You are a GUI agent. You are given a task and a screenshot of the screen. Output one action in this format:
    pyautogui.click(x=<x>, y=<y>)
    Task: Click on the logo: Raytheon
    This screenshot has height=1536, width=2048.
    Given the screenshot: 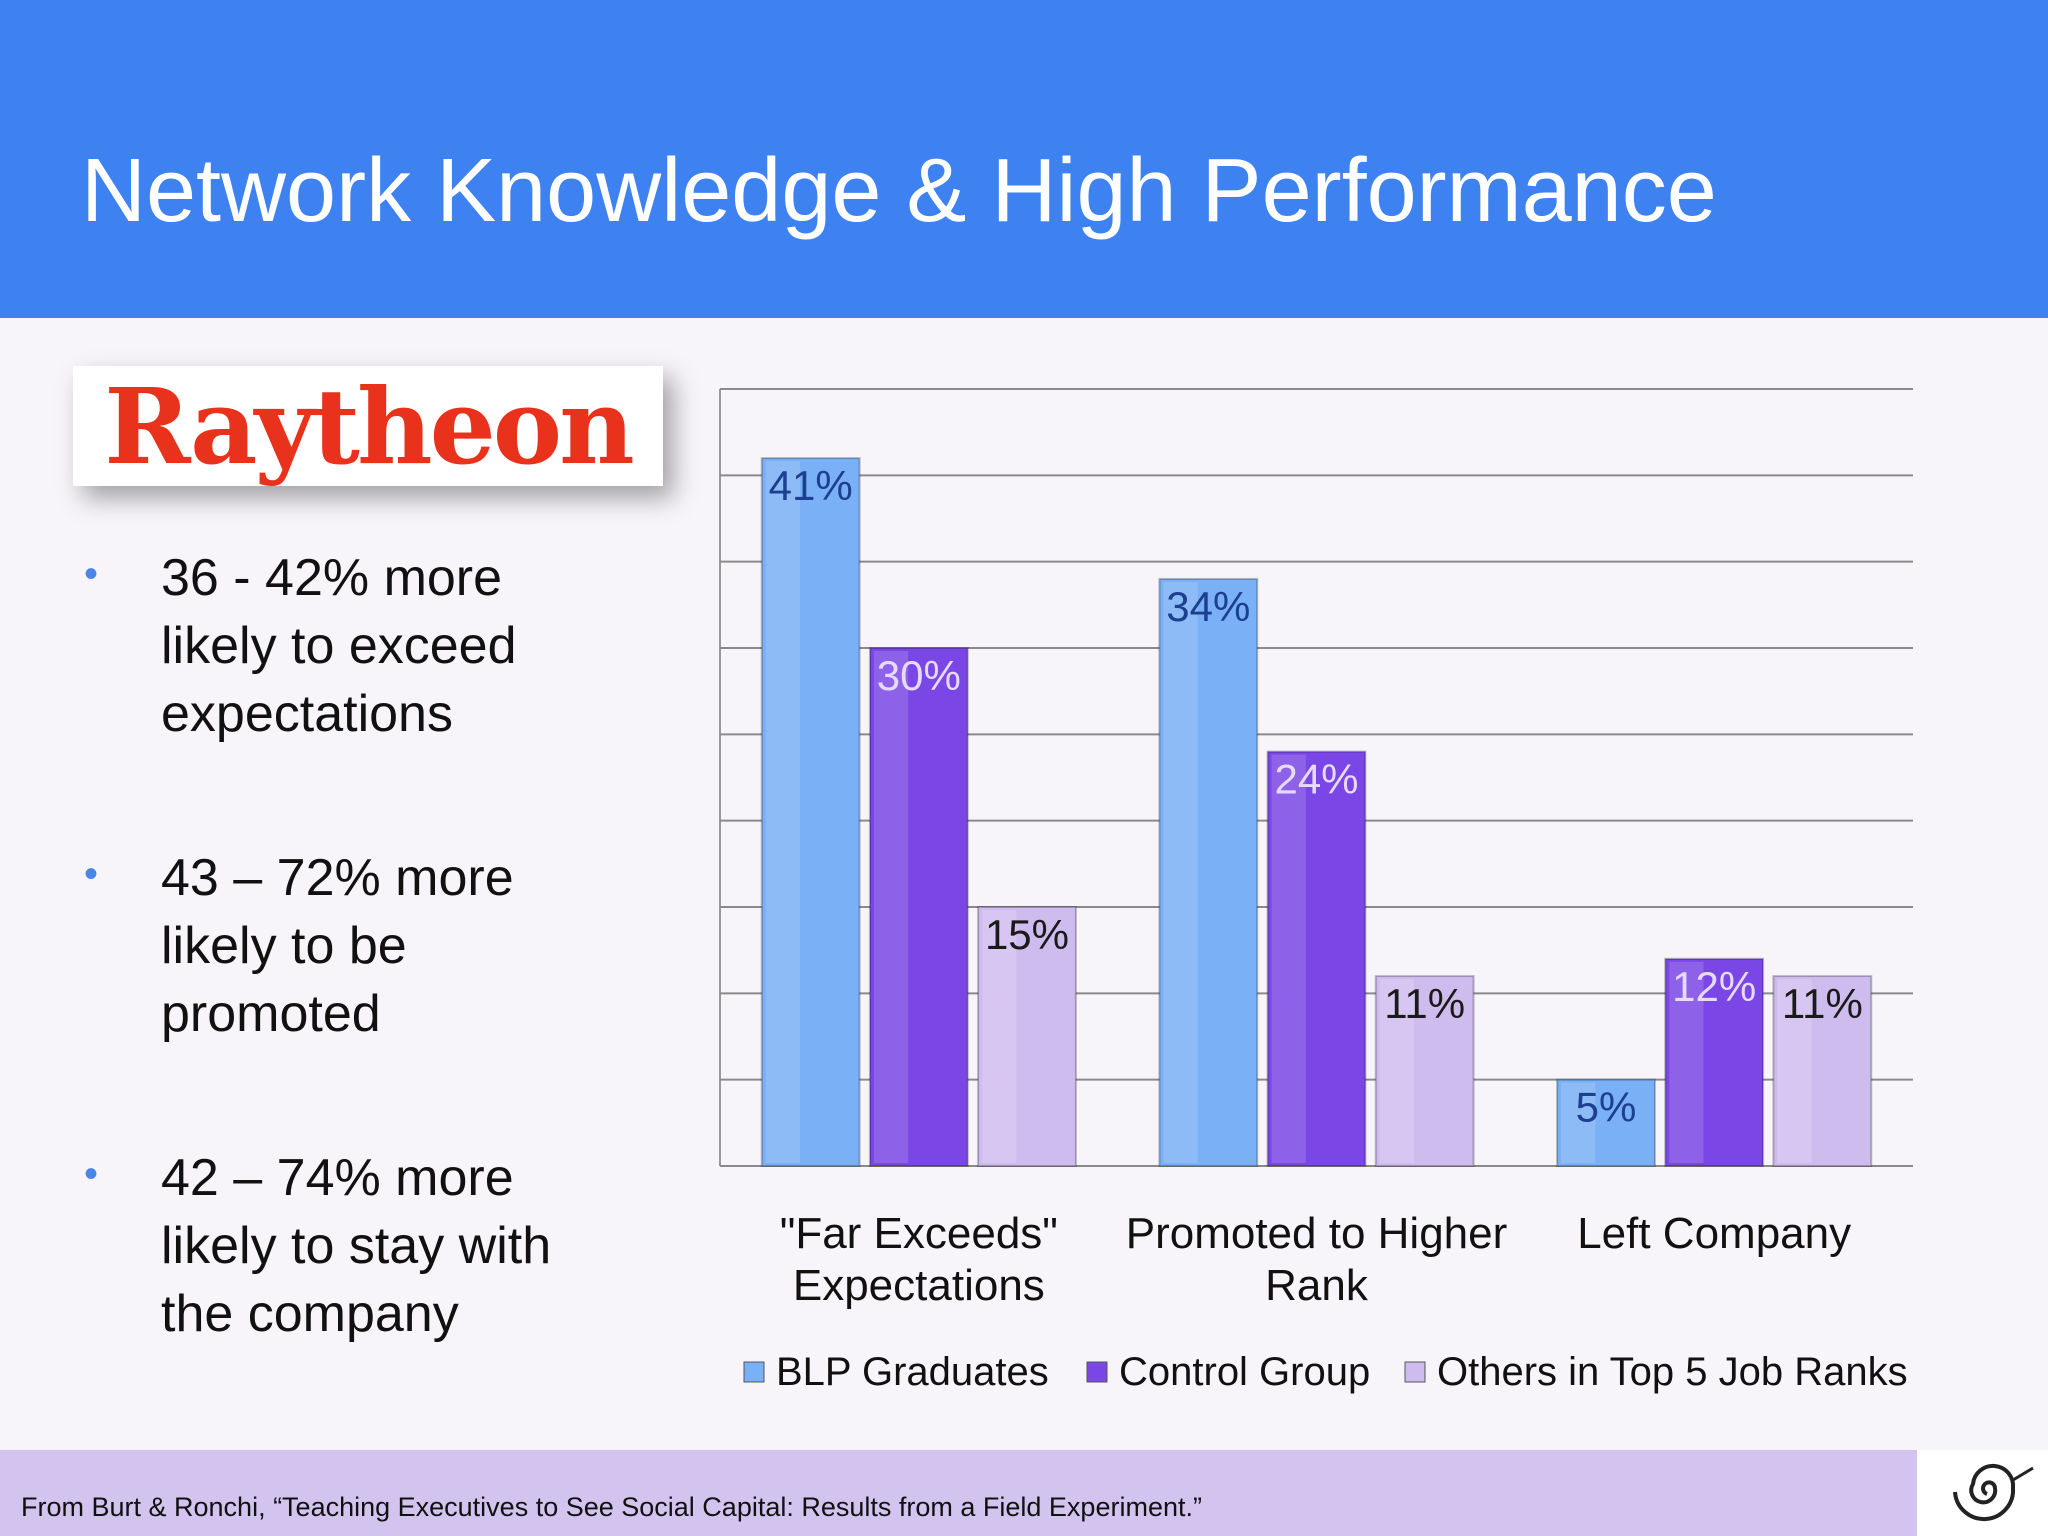 What is the action you would take?
    pyautogui.click(x=368, y=426)
    